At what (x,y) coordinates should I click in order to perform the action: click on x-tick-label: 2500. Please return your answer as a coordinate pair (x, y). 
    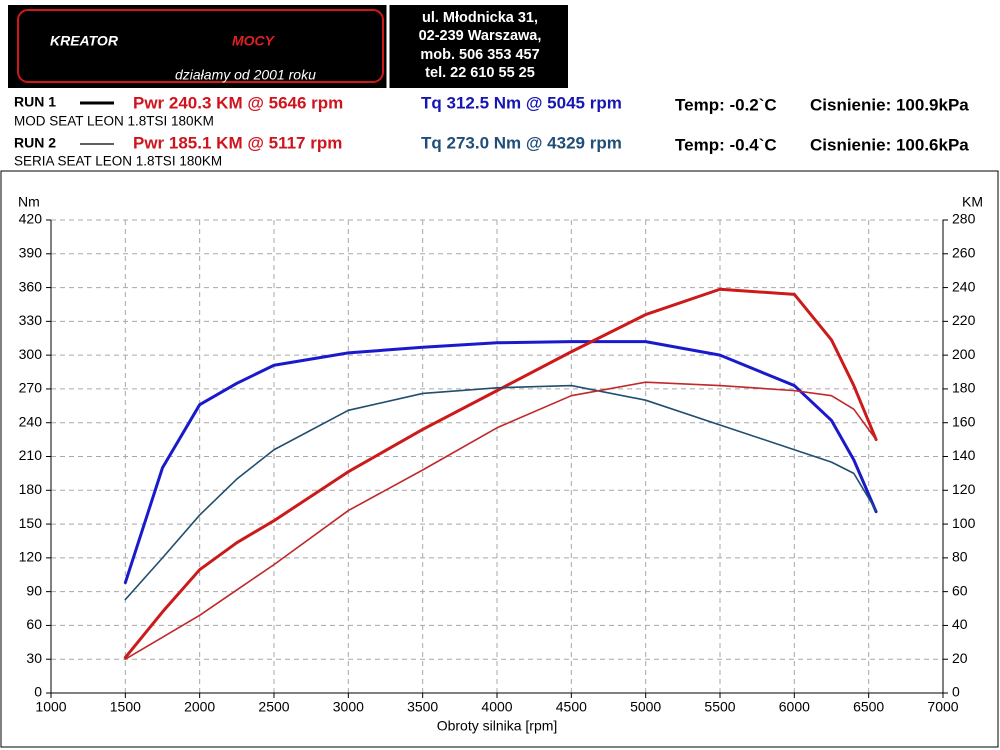
    Looking at the image, I should click on (273, 707).